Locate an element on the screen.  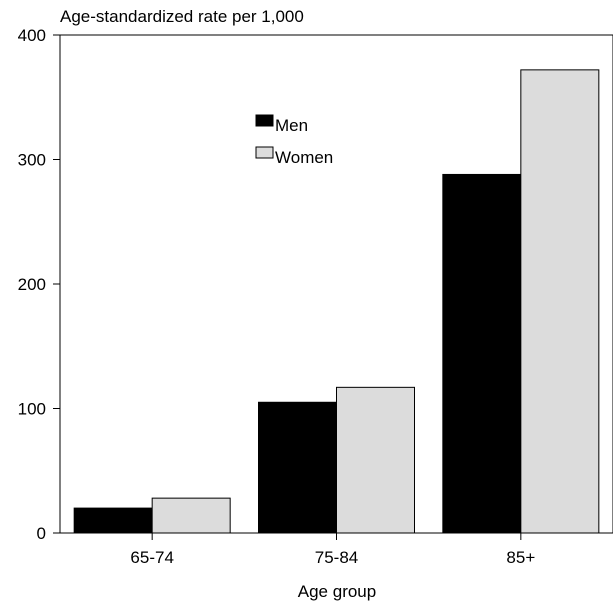
x-tick-label: 65-74 is located at coordinates (151, 557).